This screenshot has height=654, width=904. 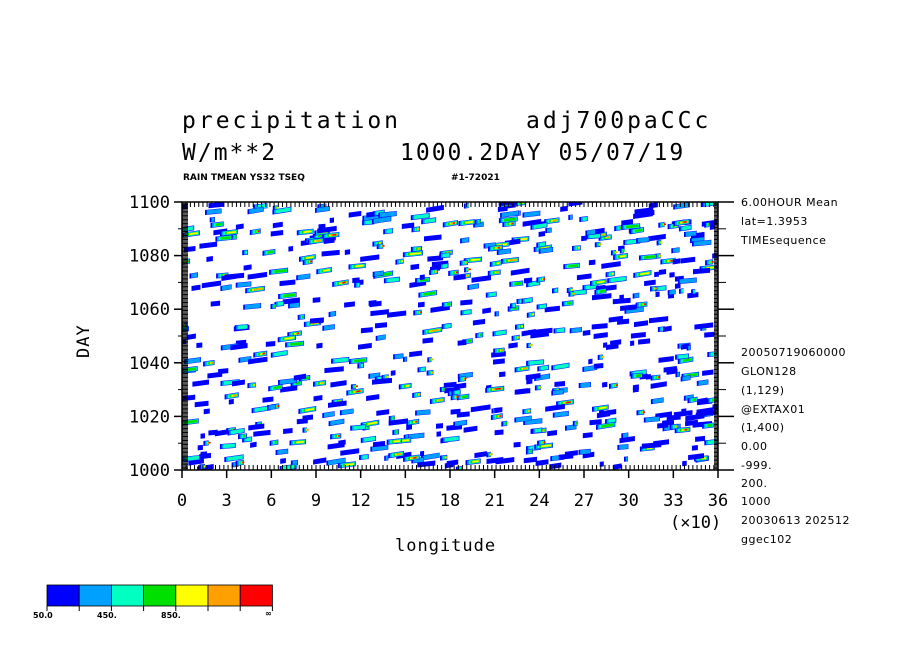 What do you see at coordinates (619, 121) in the screenshot?
I see `experiment-name: adj700paCCc` at bounding box center [619, 121].